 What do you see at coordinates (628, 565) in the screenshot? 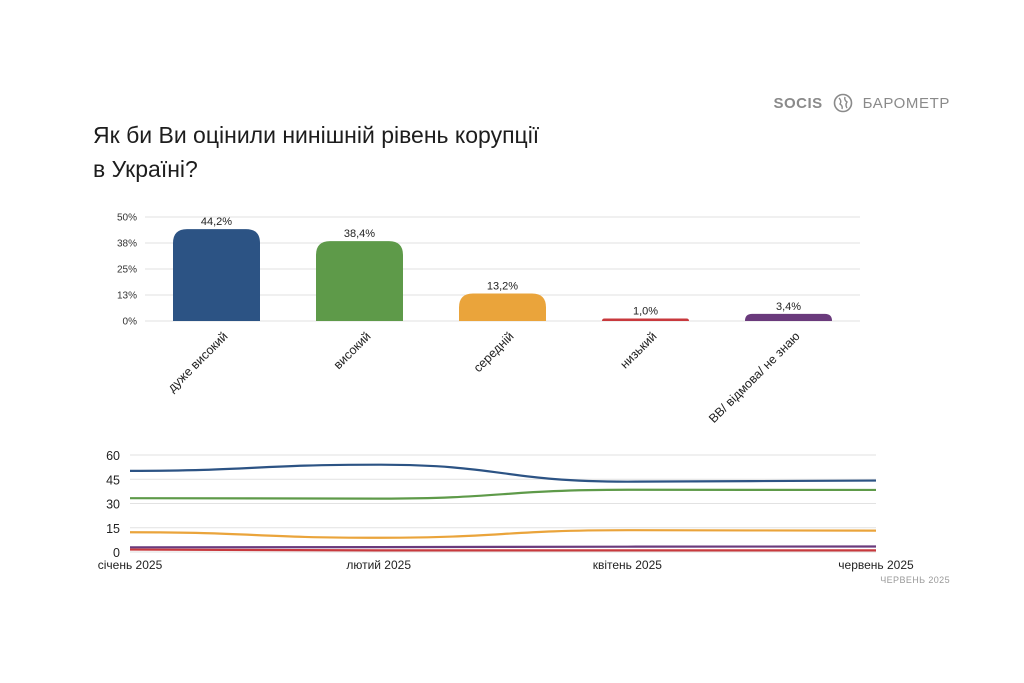
I see `line-xtick-label: квітень 2025` at bounding box center [628, 565].